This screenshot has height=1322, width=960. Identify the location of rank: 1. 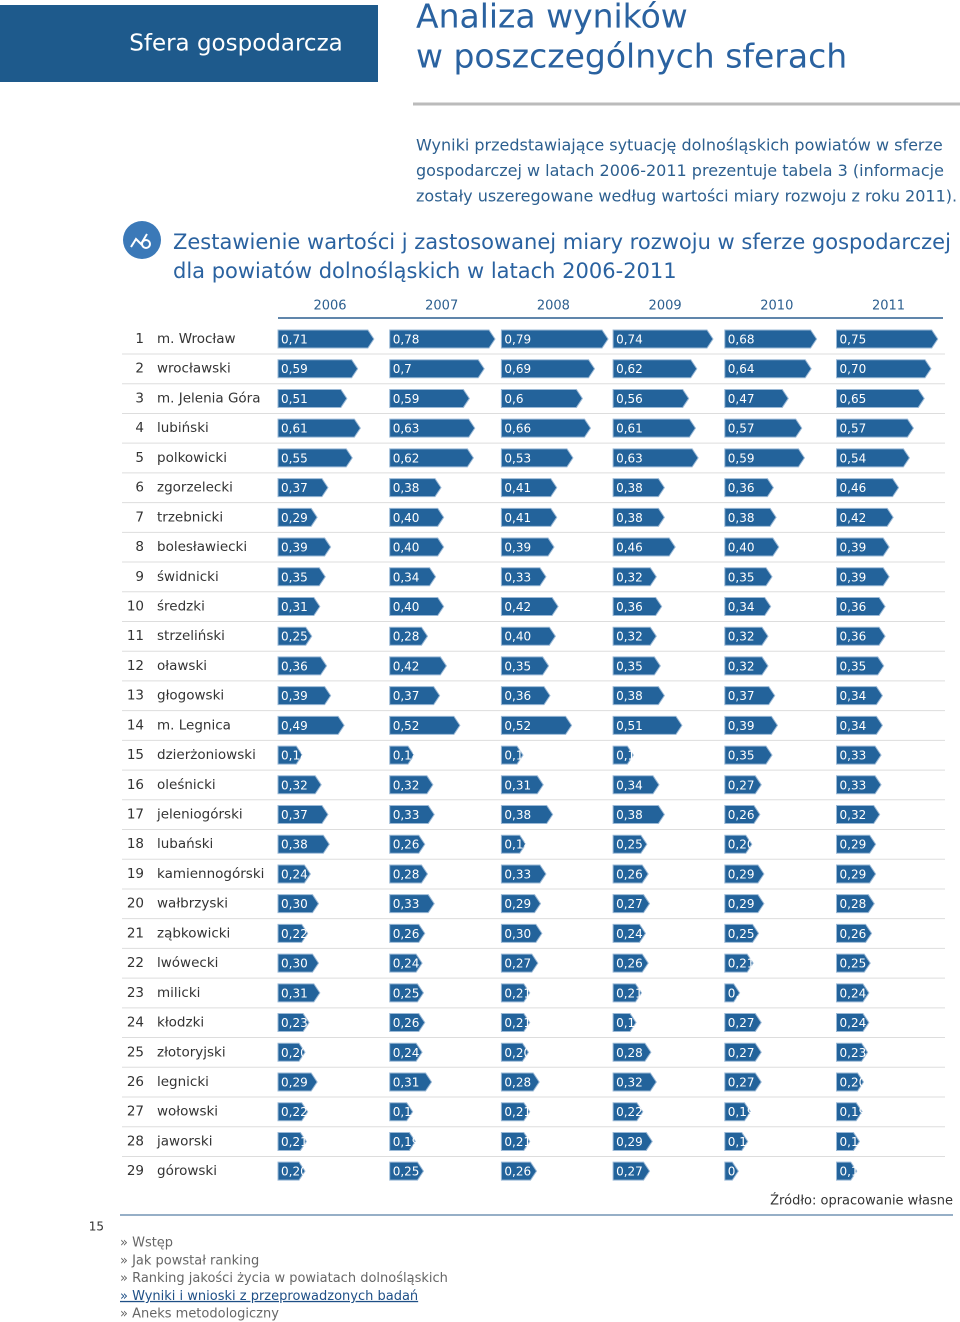
(139, 339).